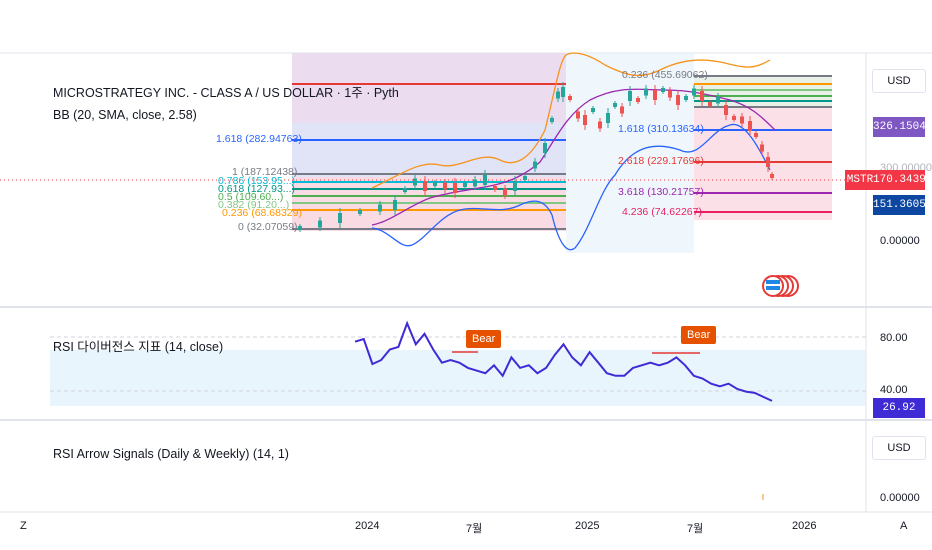  I want to click on fib-label-0382: 0.382 (91.20...), so click(254, 205).